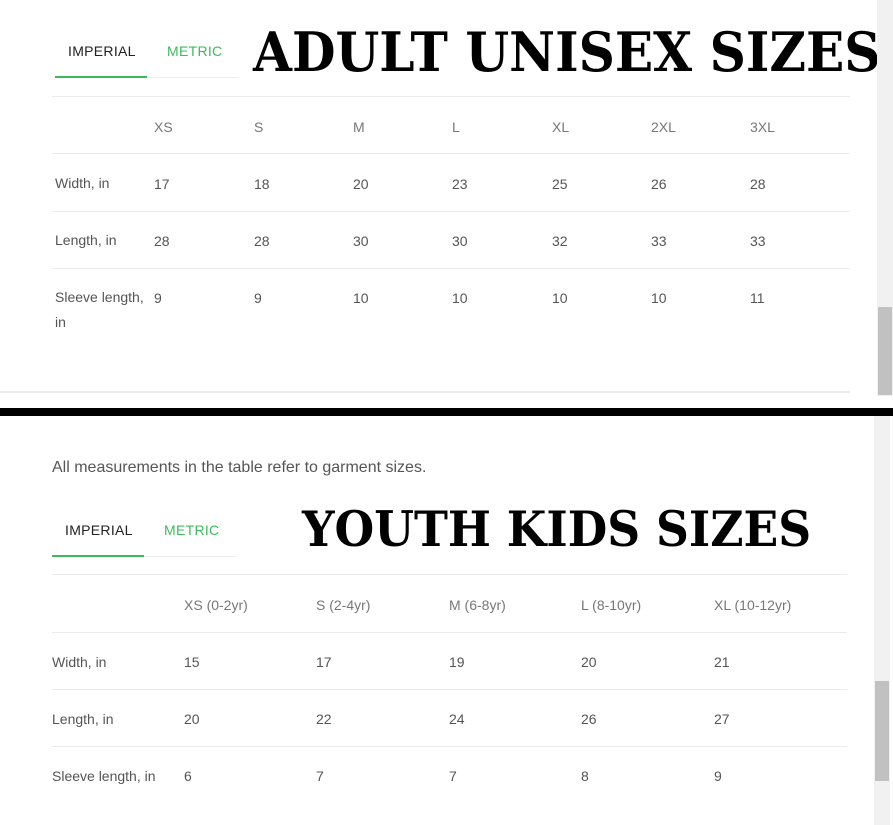 The width and height of the screenshot is (893, 825). I want to click on divider, so click(446, 412).